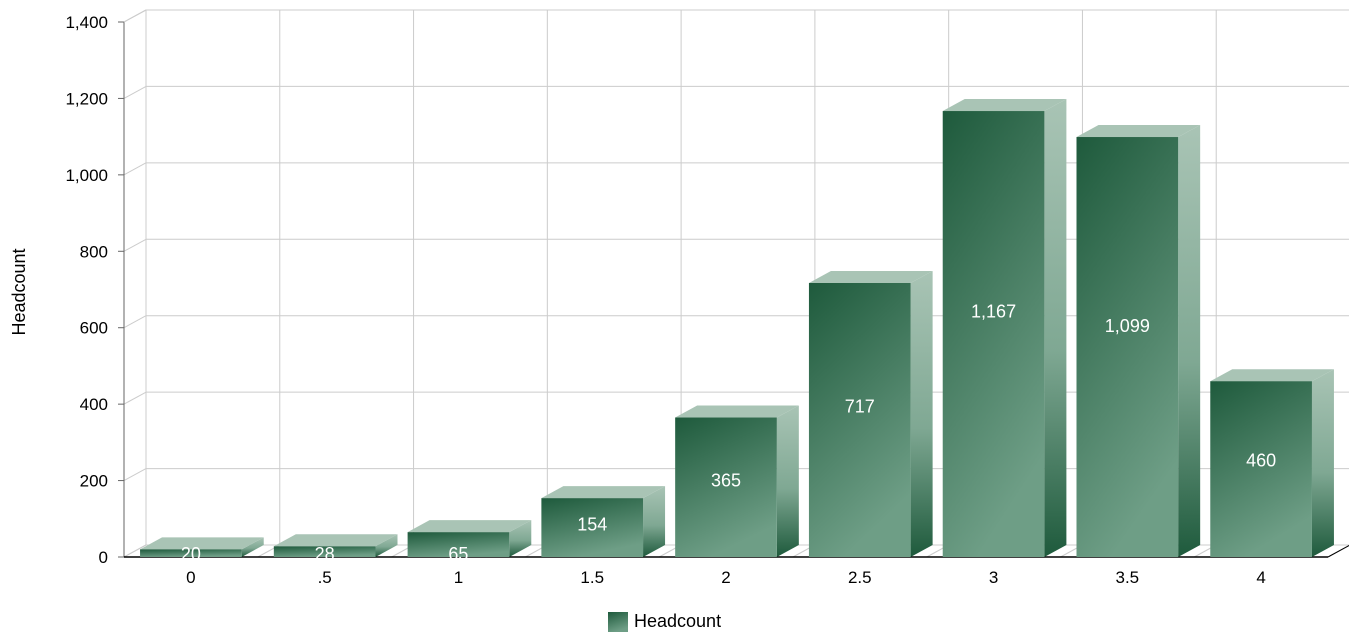  I want to click on x-tick-label: 2.5, so click(860, 577).